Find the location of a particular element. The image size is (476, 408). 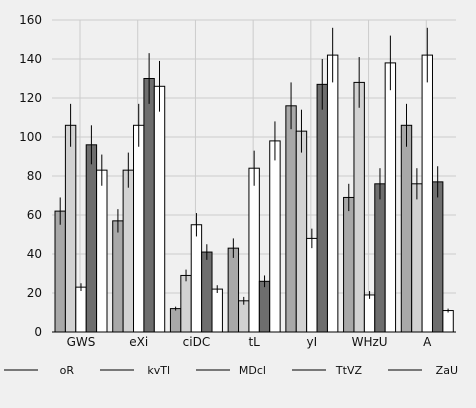

bar-kvTl-A is located at coordinates (417, 258).